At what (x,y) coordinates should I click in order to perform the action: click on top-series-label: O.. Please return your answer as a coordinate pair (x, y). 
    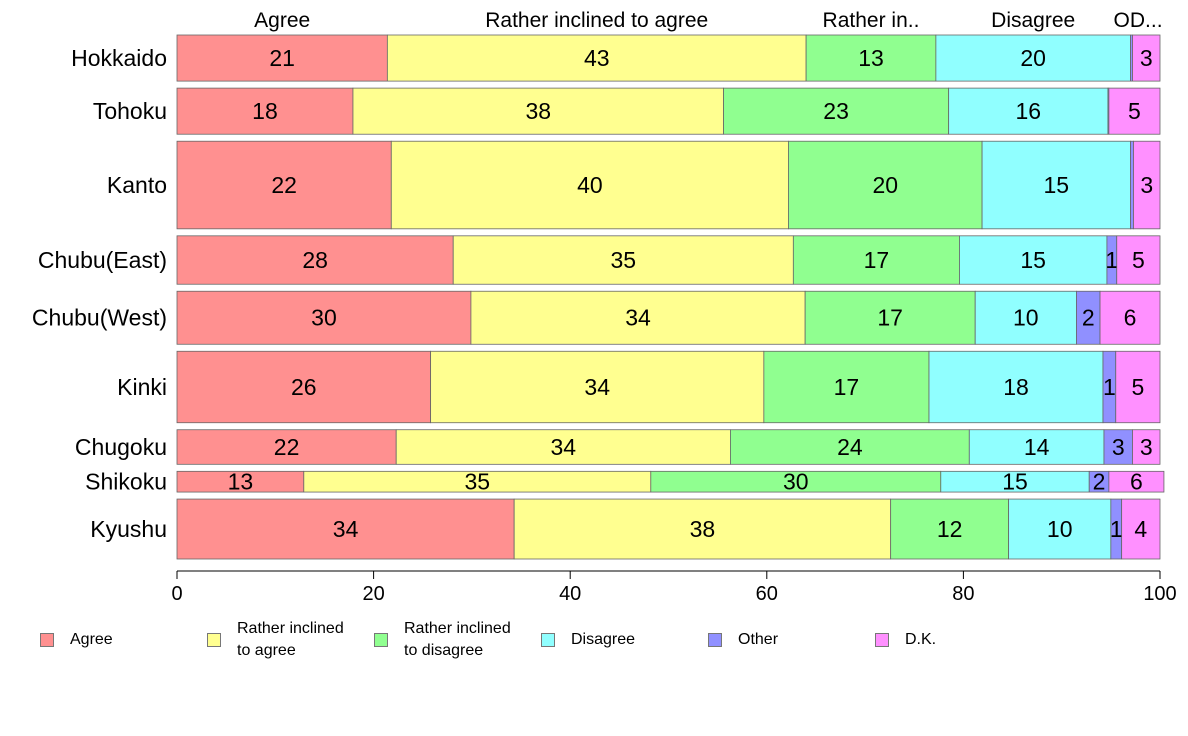
    Looking at the image, I should click on (1125, 20).